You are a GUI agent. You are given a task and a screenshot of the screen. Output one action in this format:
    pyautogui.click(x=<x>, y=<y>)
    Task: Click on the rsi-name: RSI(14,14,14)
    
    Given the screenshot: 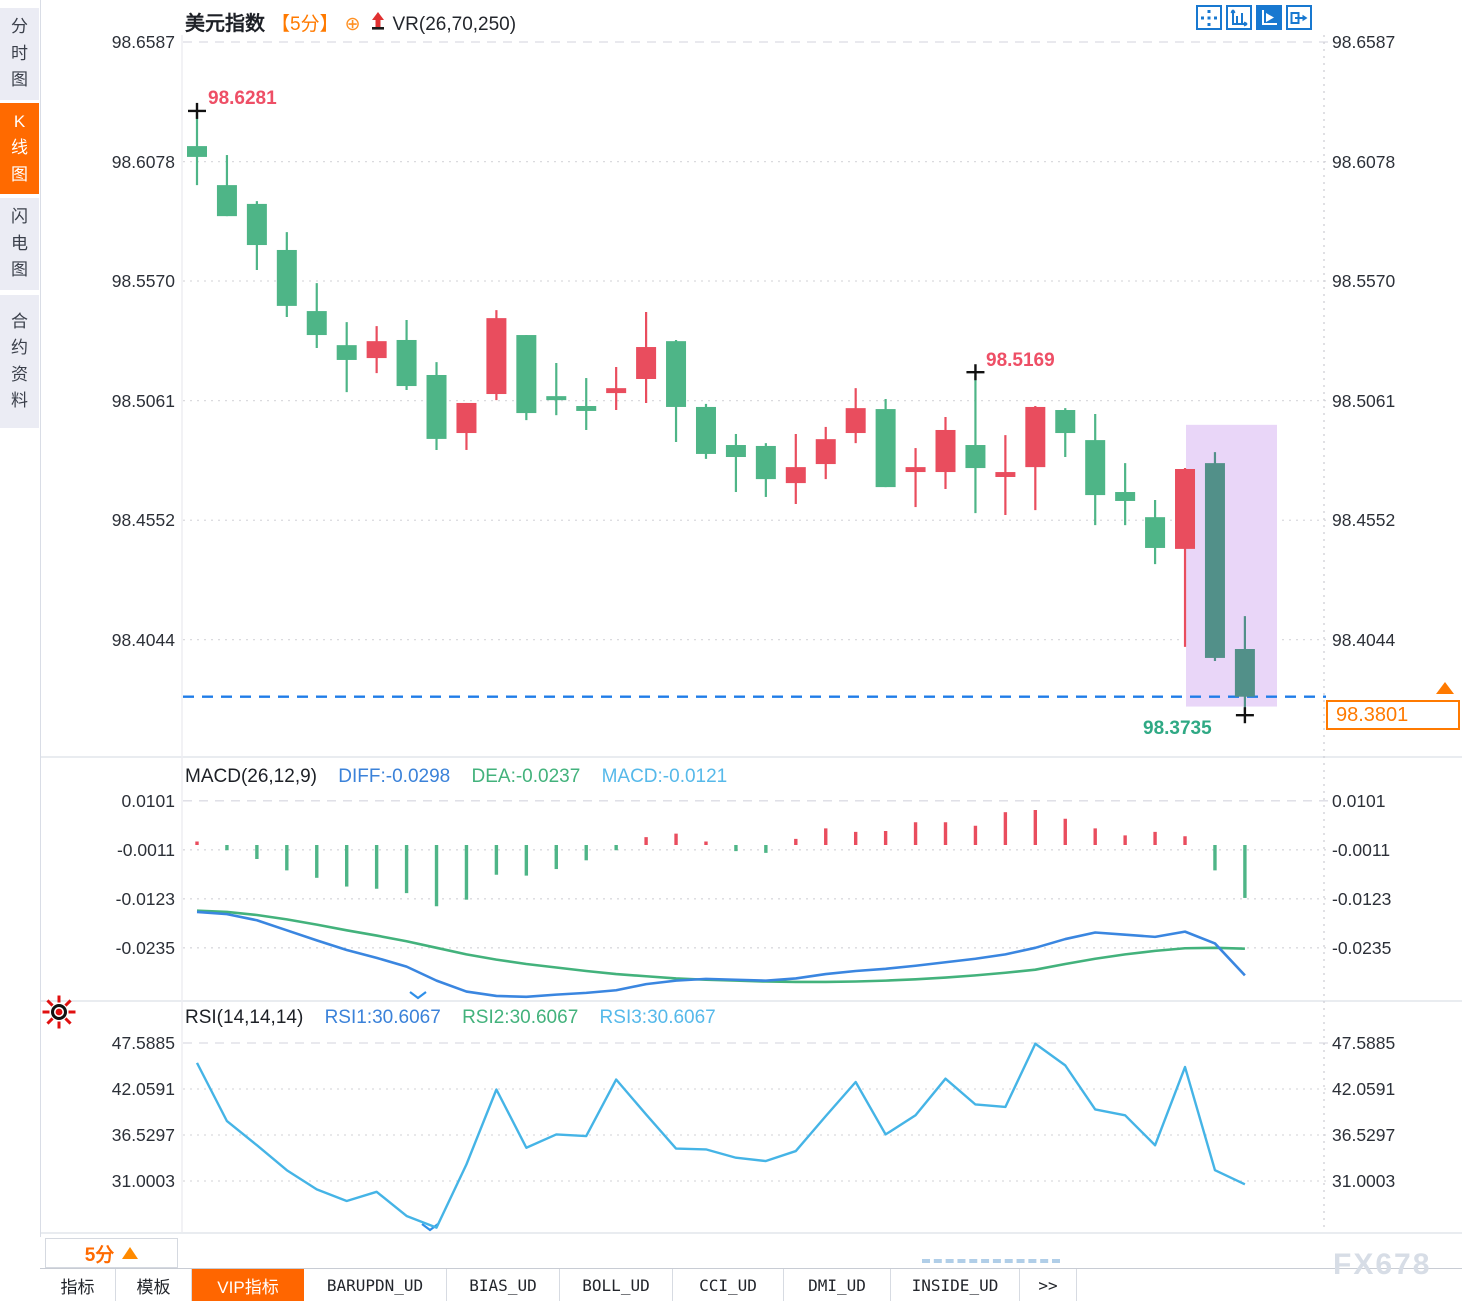 What is the action you would take?
    pyautogui.click(x=244, y=1017)
    